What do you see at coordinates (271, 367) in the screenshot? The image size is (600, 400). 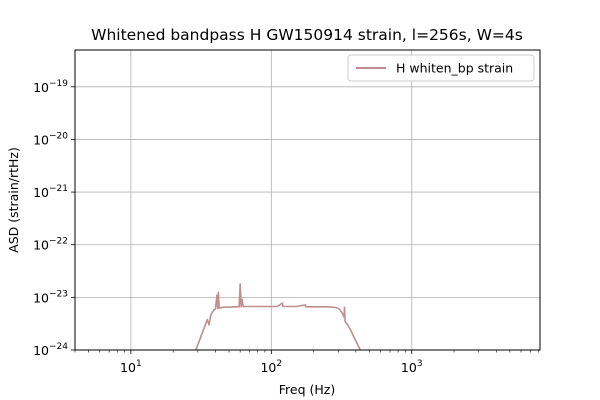 I see `x-tick-label: 102` at bounding box center [271, 367].